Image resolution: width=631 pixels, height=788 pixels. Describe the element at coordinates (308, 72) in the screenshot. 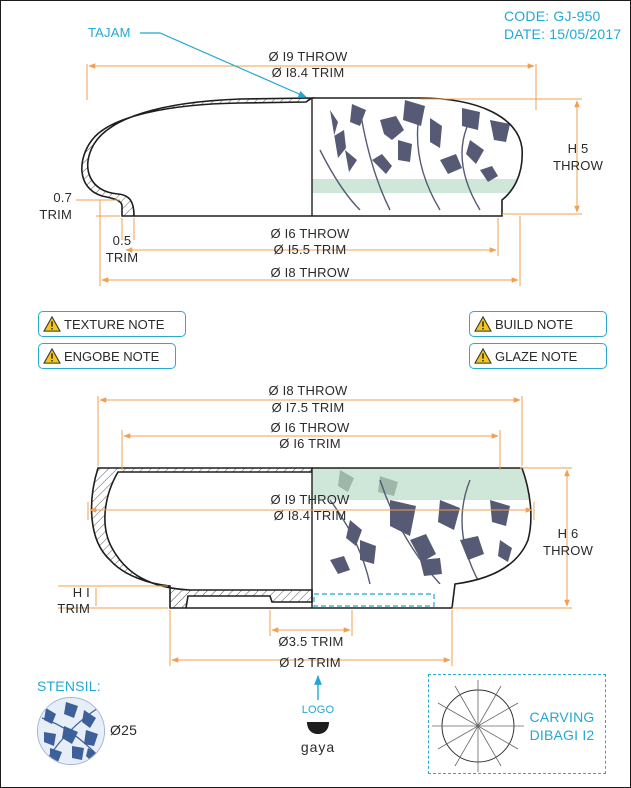

I see `top-rim-trim: Ø I8.4 TRIM` at that location.